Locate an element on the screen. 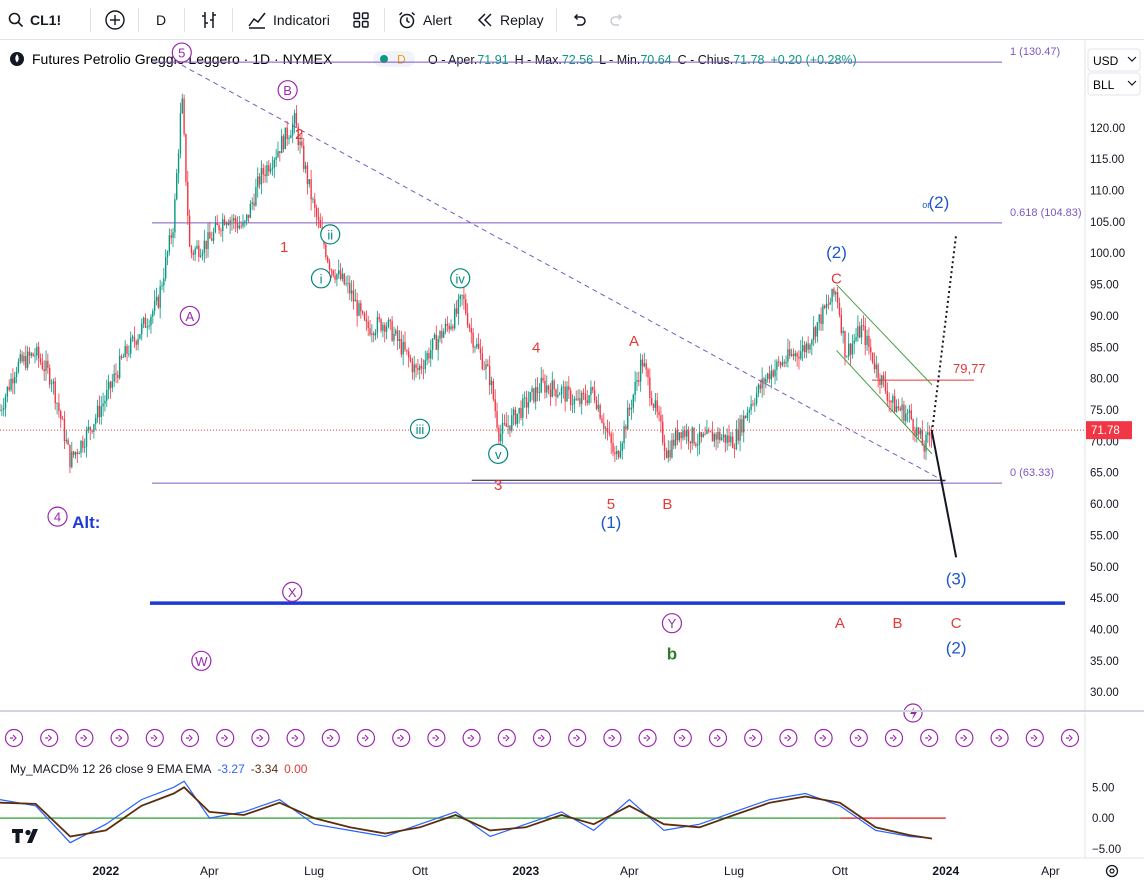 The width and height of the screenshot is (1144, 891). last-price-marker: 71.78 is located at coordinates (1109, 430).